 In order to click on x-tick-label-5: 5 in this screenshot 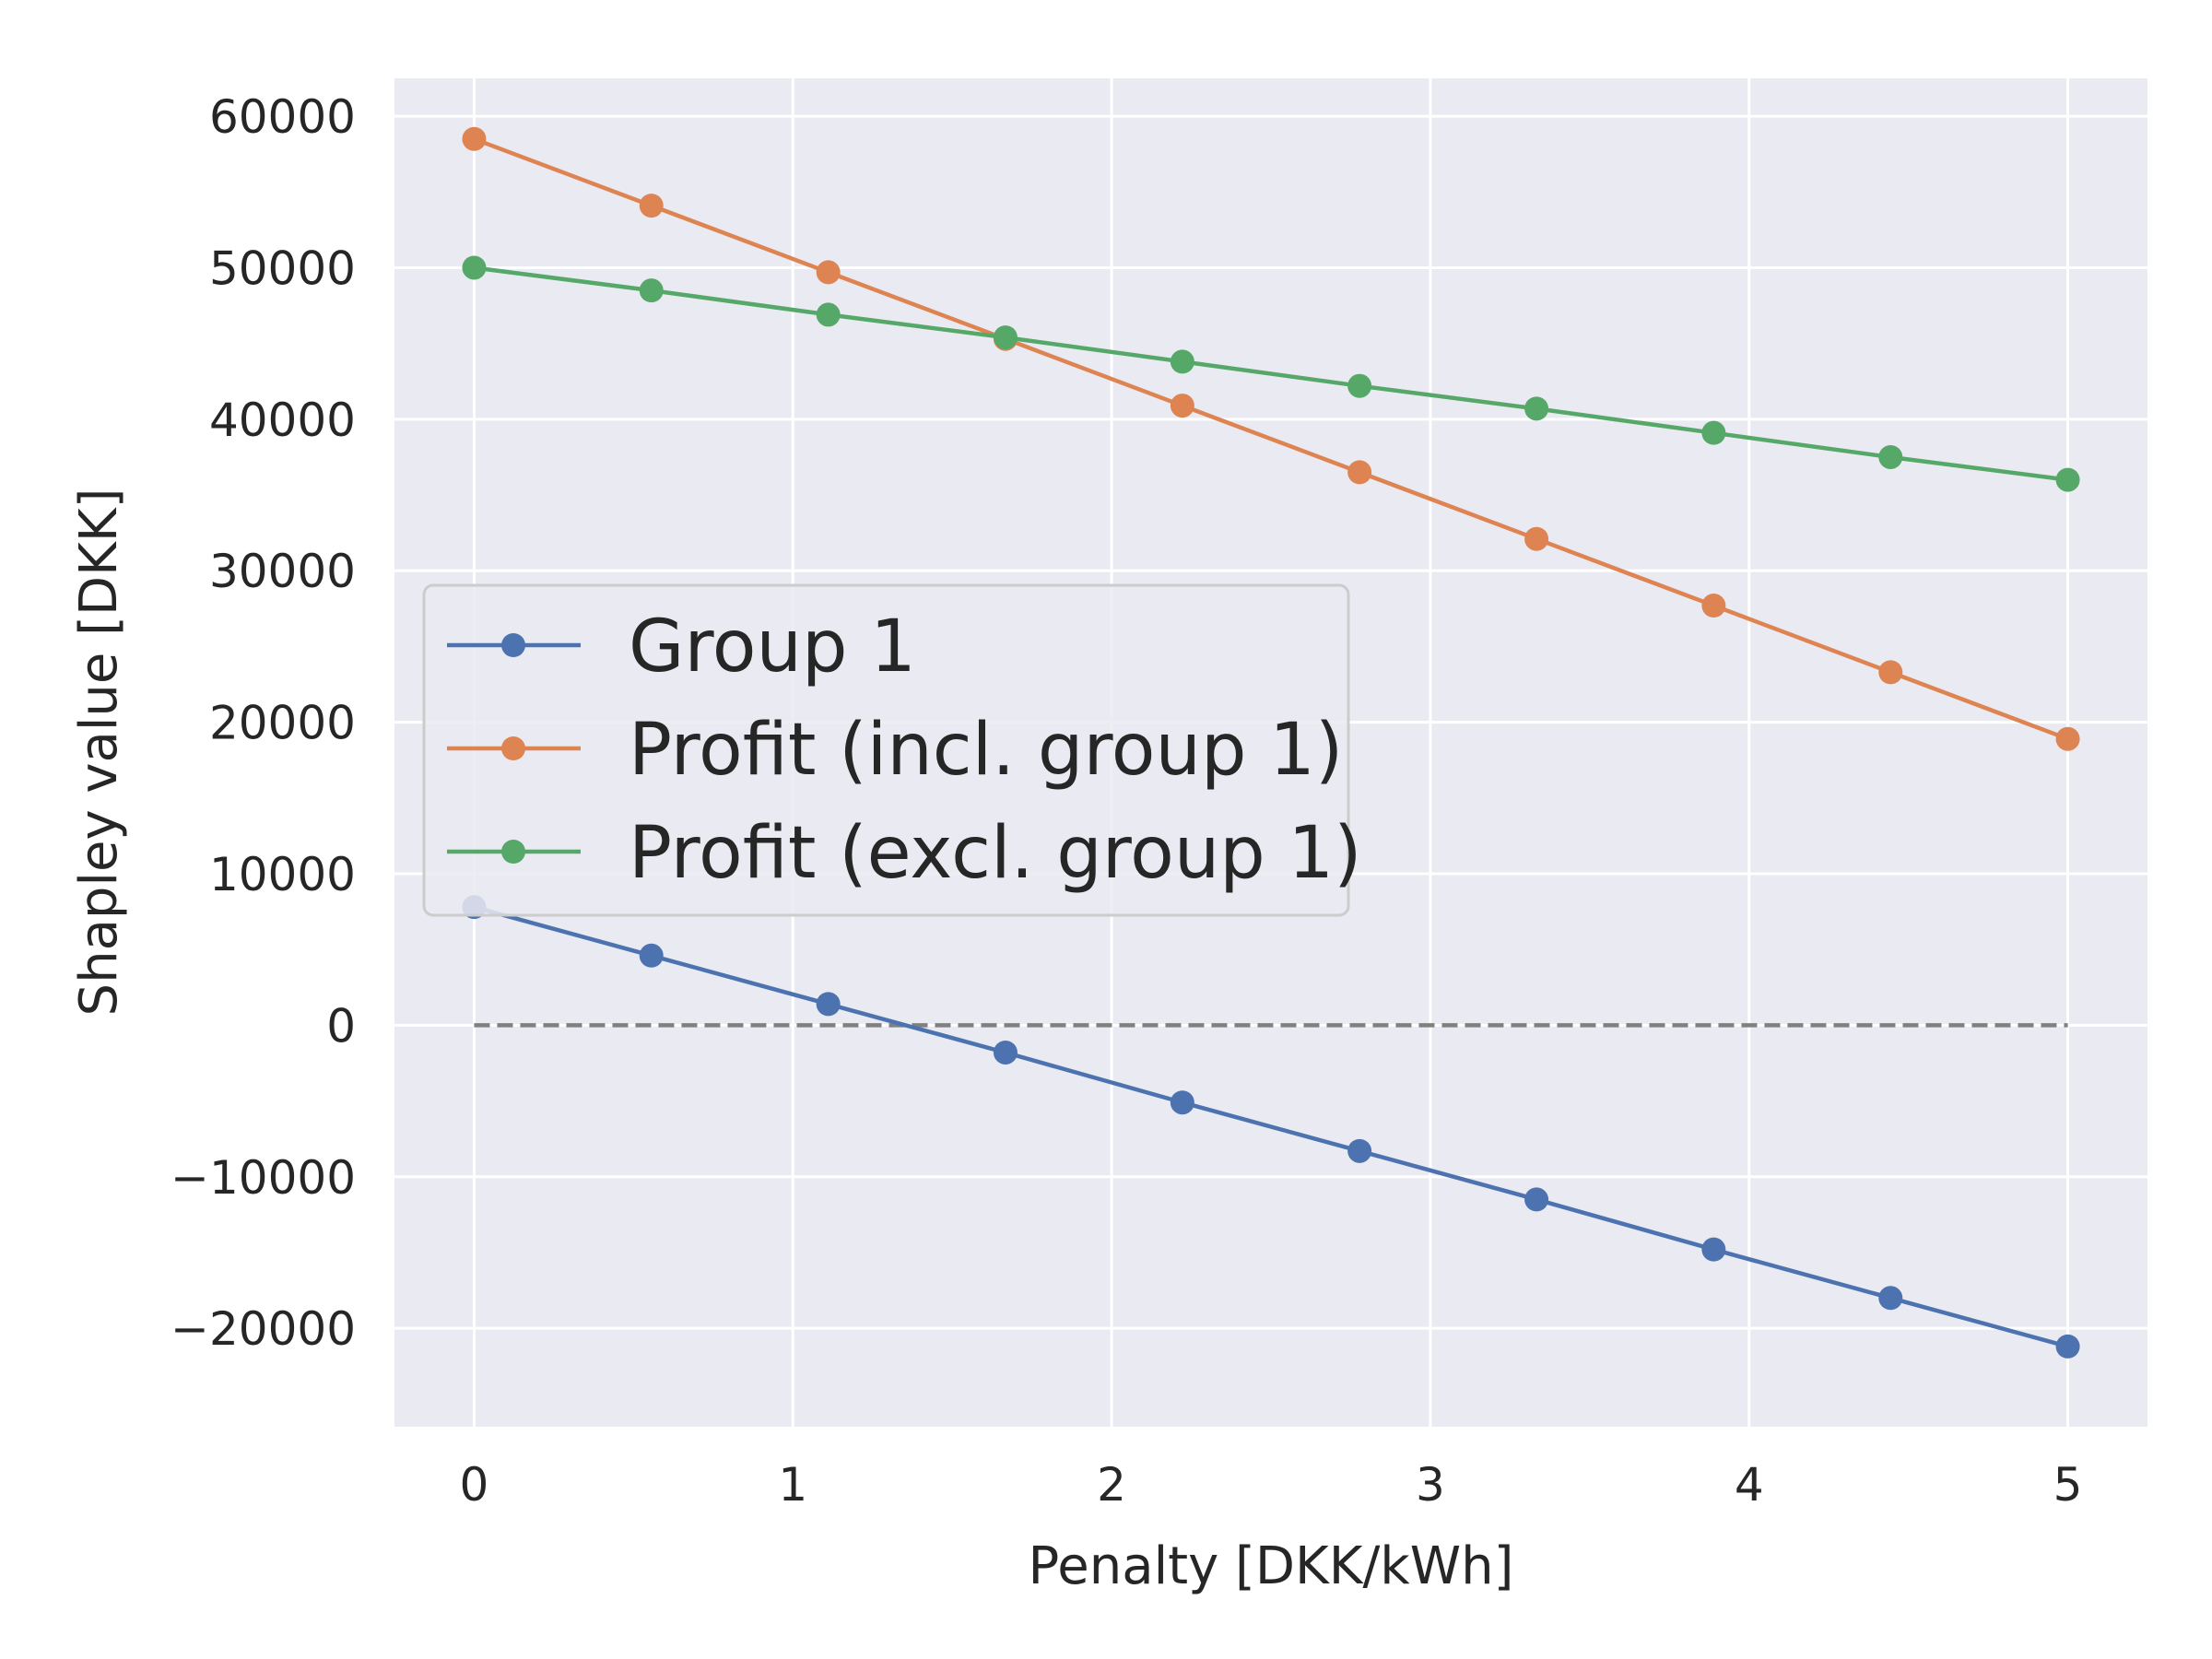, I will do `click(2068, 1485)`.